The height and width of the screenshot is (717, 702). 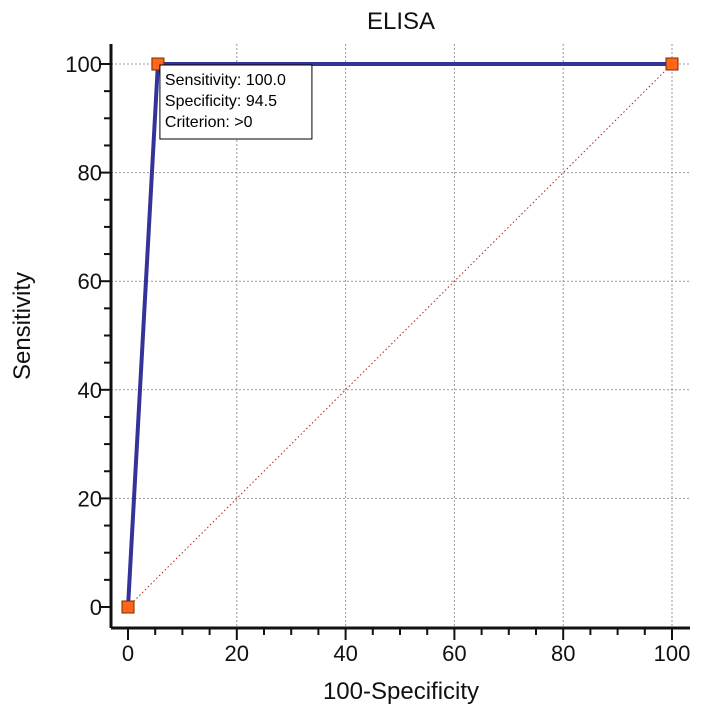 I want to click on x-tick-label-60: 60, so click(x=454, y=653).